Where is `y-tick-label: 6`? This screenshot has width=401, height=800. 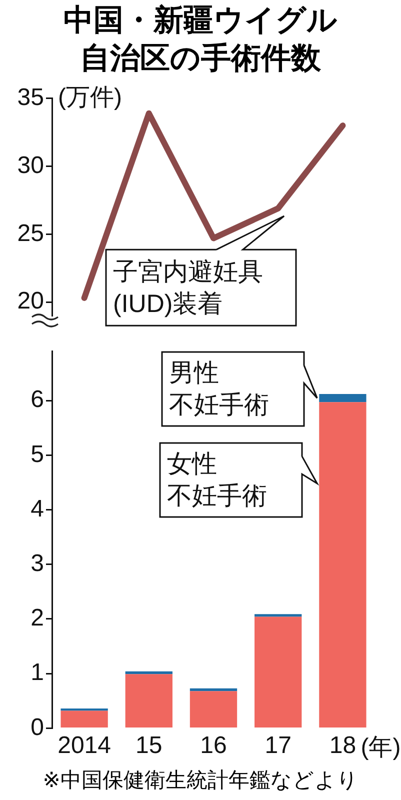 y-tick-label: 6 is located at coordinates (37, 400).